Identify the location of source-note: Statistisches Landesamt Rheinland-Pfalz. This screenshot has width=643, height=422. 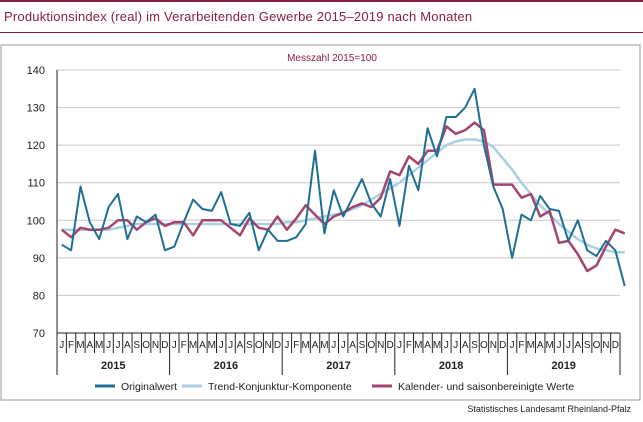
(549, 409).